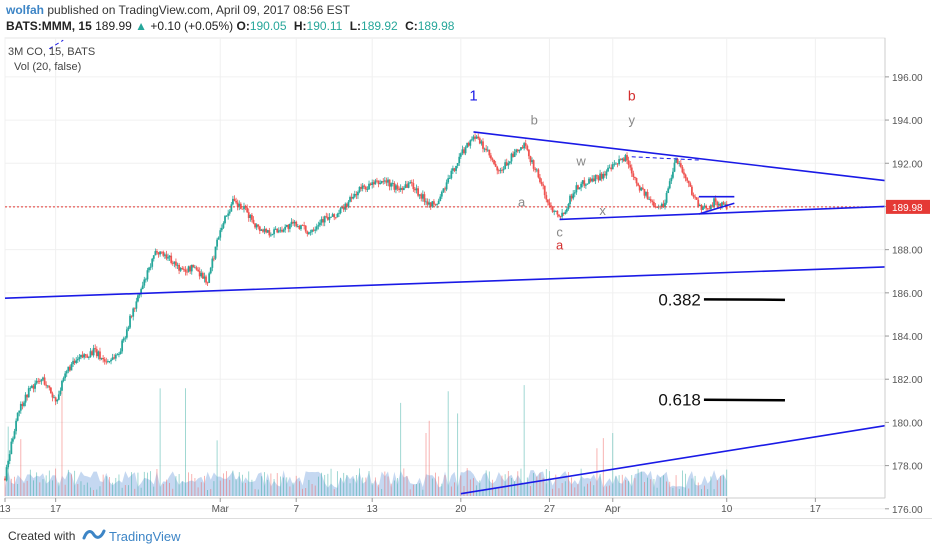 This screenshot has height=551, width=932. I want to click on x-tick-label: 17, so click(56, 509).